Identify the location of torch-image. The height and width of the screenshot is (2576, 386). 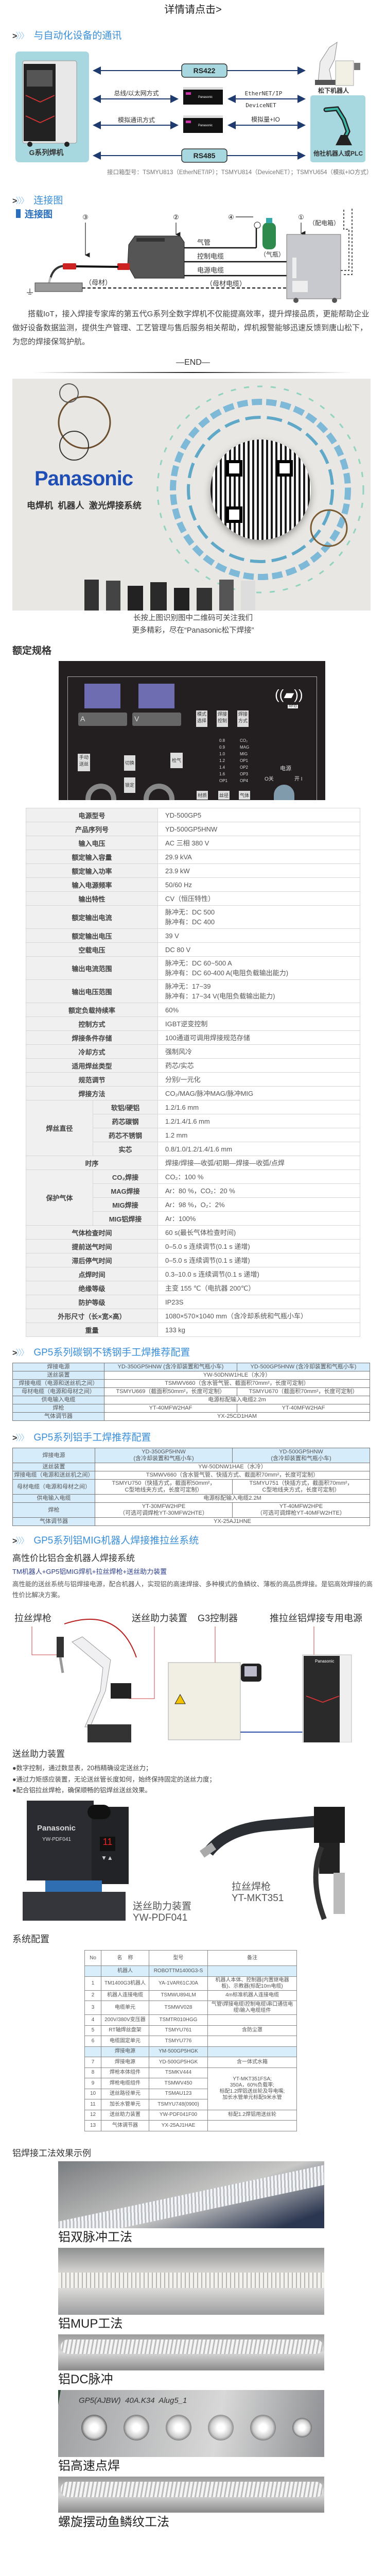
(89, 273).